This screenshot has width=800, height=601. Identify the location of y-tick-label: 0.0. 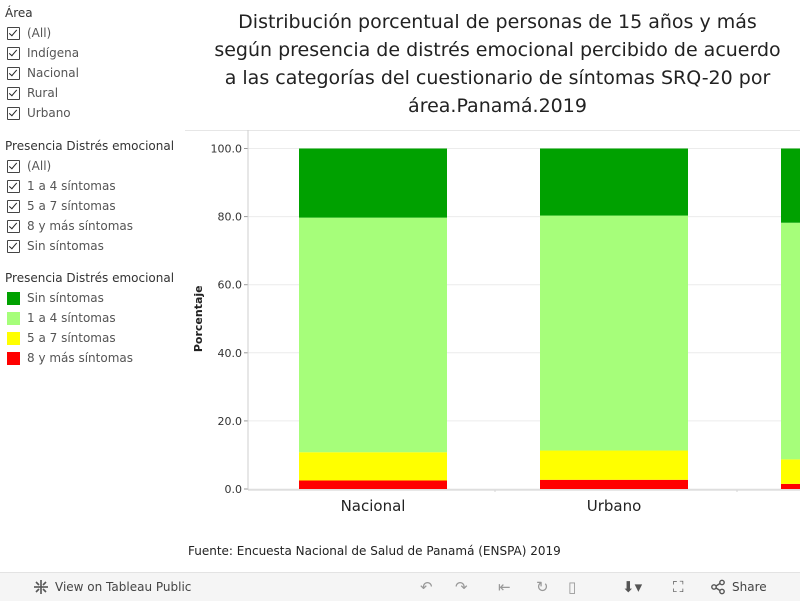
(234, 489).